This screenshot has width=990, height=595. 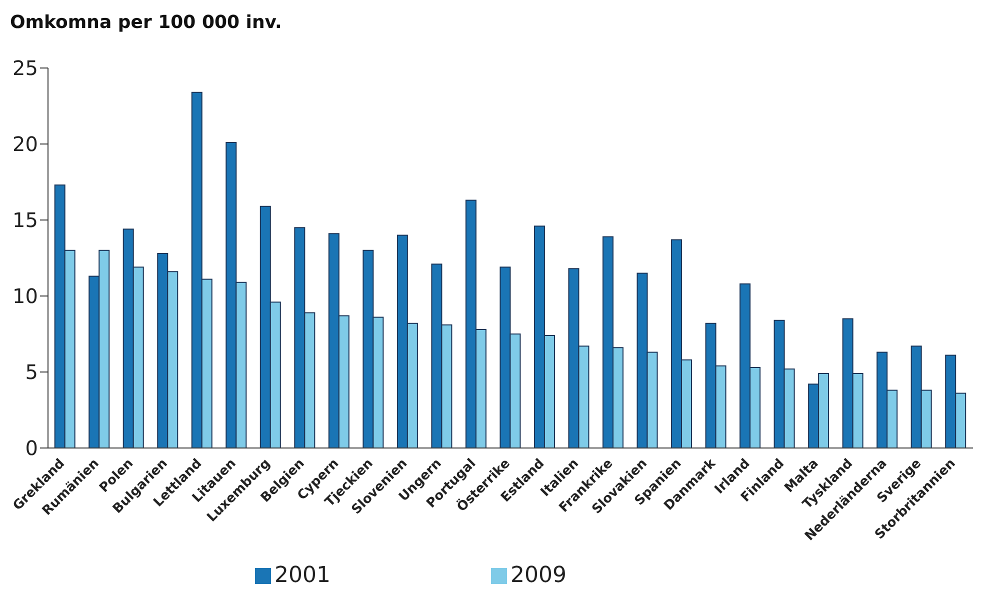 What do you see at coordinates (25, 296) in the screenshot?
I see `y-tick-label: 10` at bounding box center [25, 296].